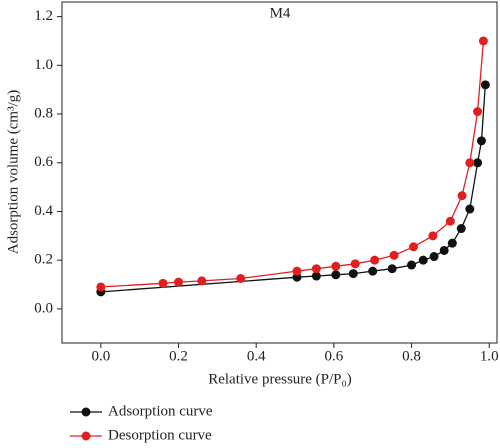  I want to click on y-tick-label: 0.0, so click(43, 308).